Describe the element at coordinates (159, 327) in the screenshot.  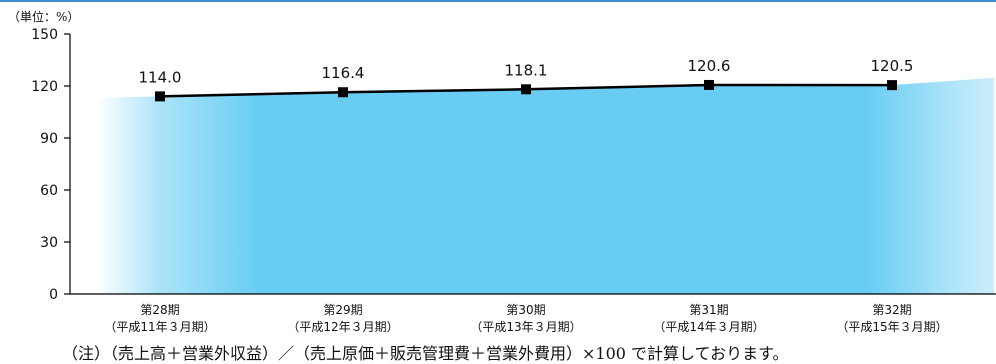
I see `x-tick-sublabel: （平成11年３月期）` at that location.